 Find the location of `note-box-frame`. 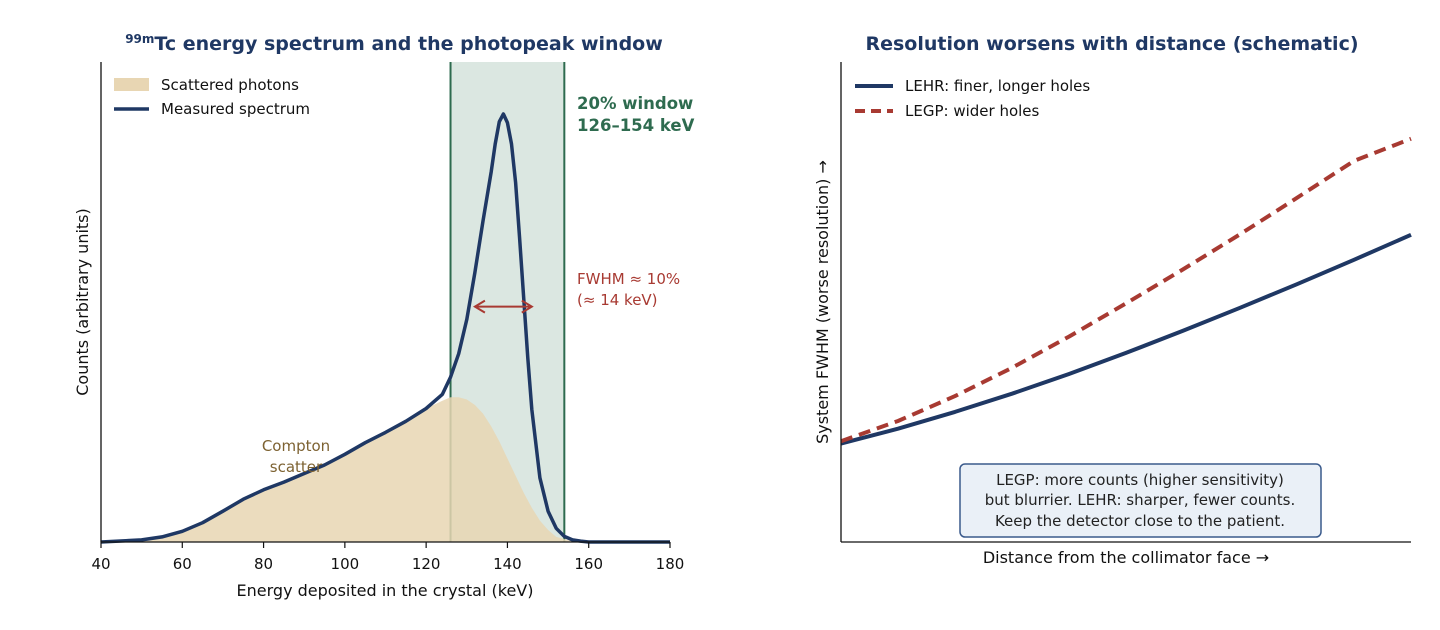

note-box-frame is located at coordinates (1140, 500).